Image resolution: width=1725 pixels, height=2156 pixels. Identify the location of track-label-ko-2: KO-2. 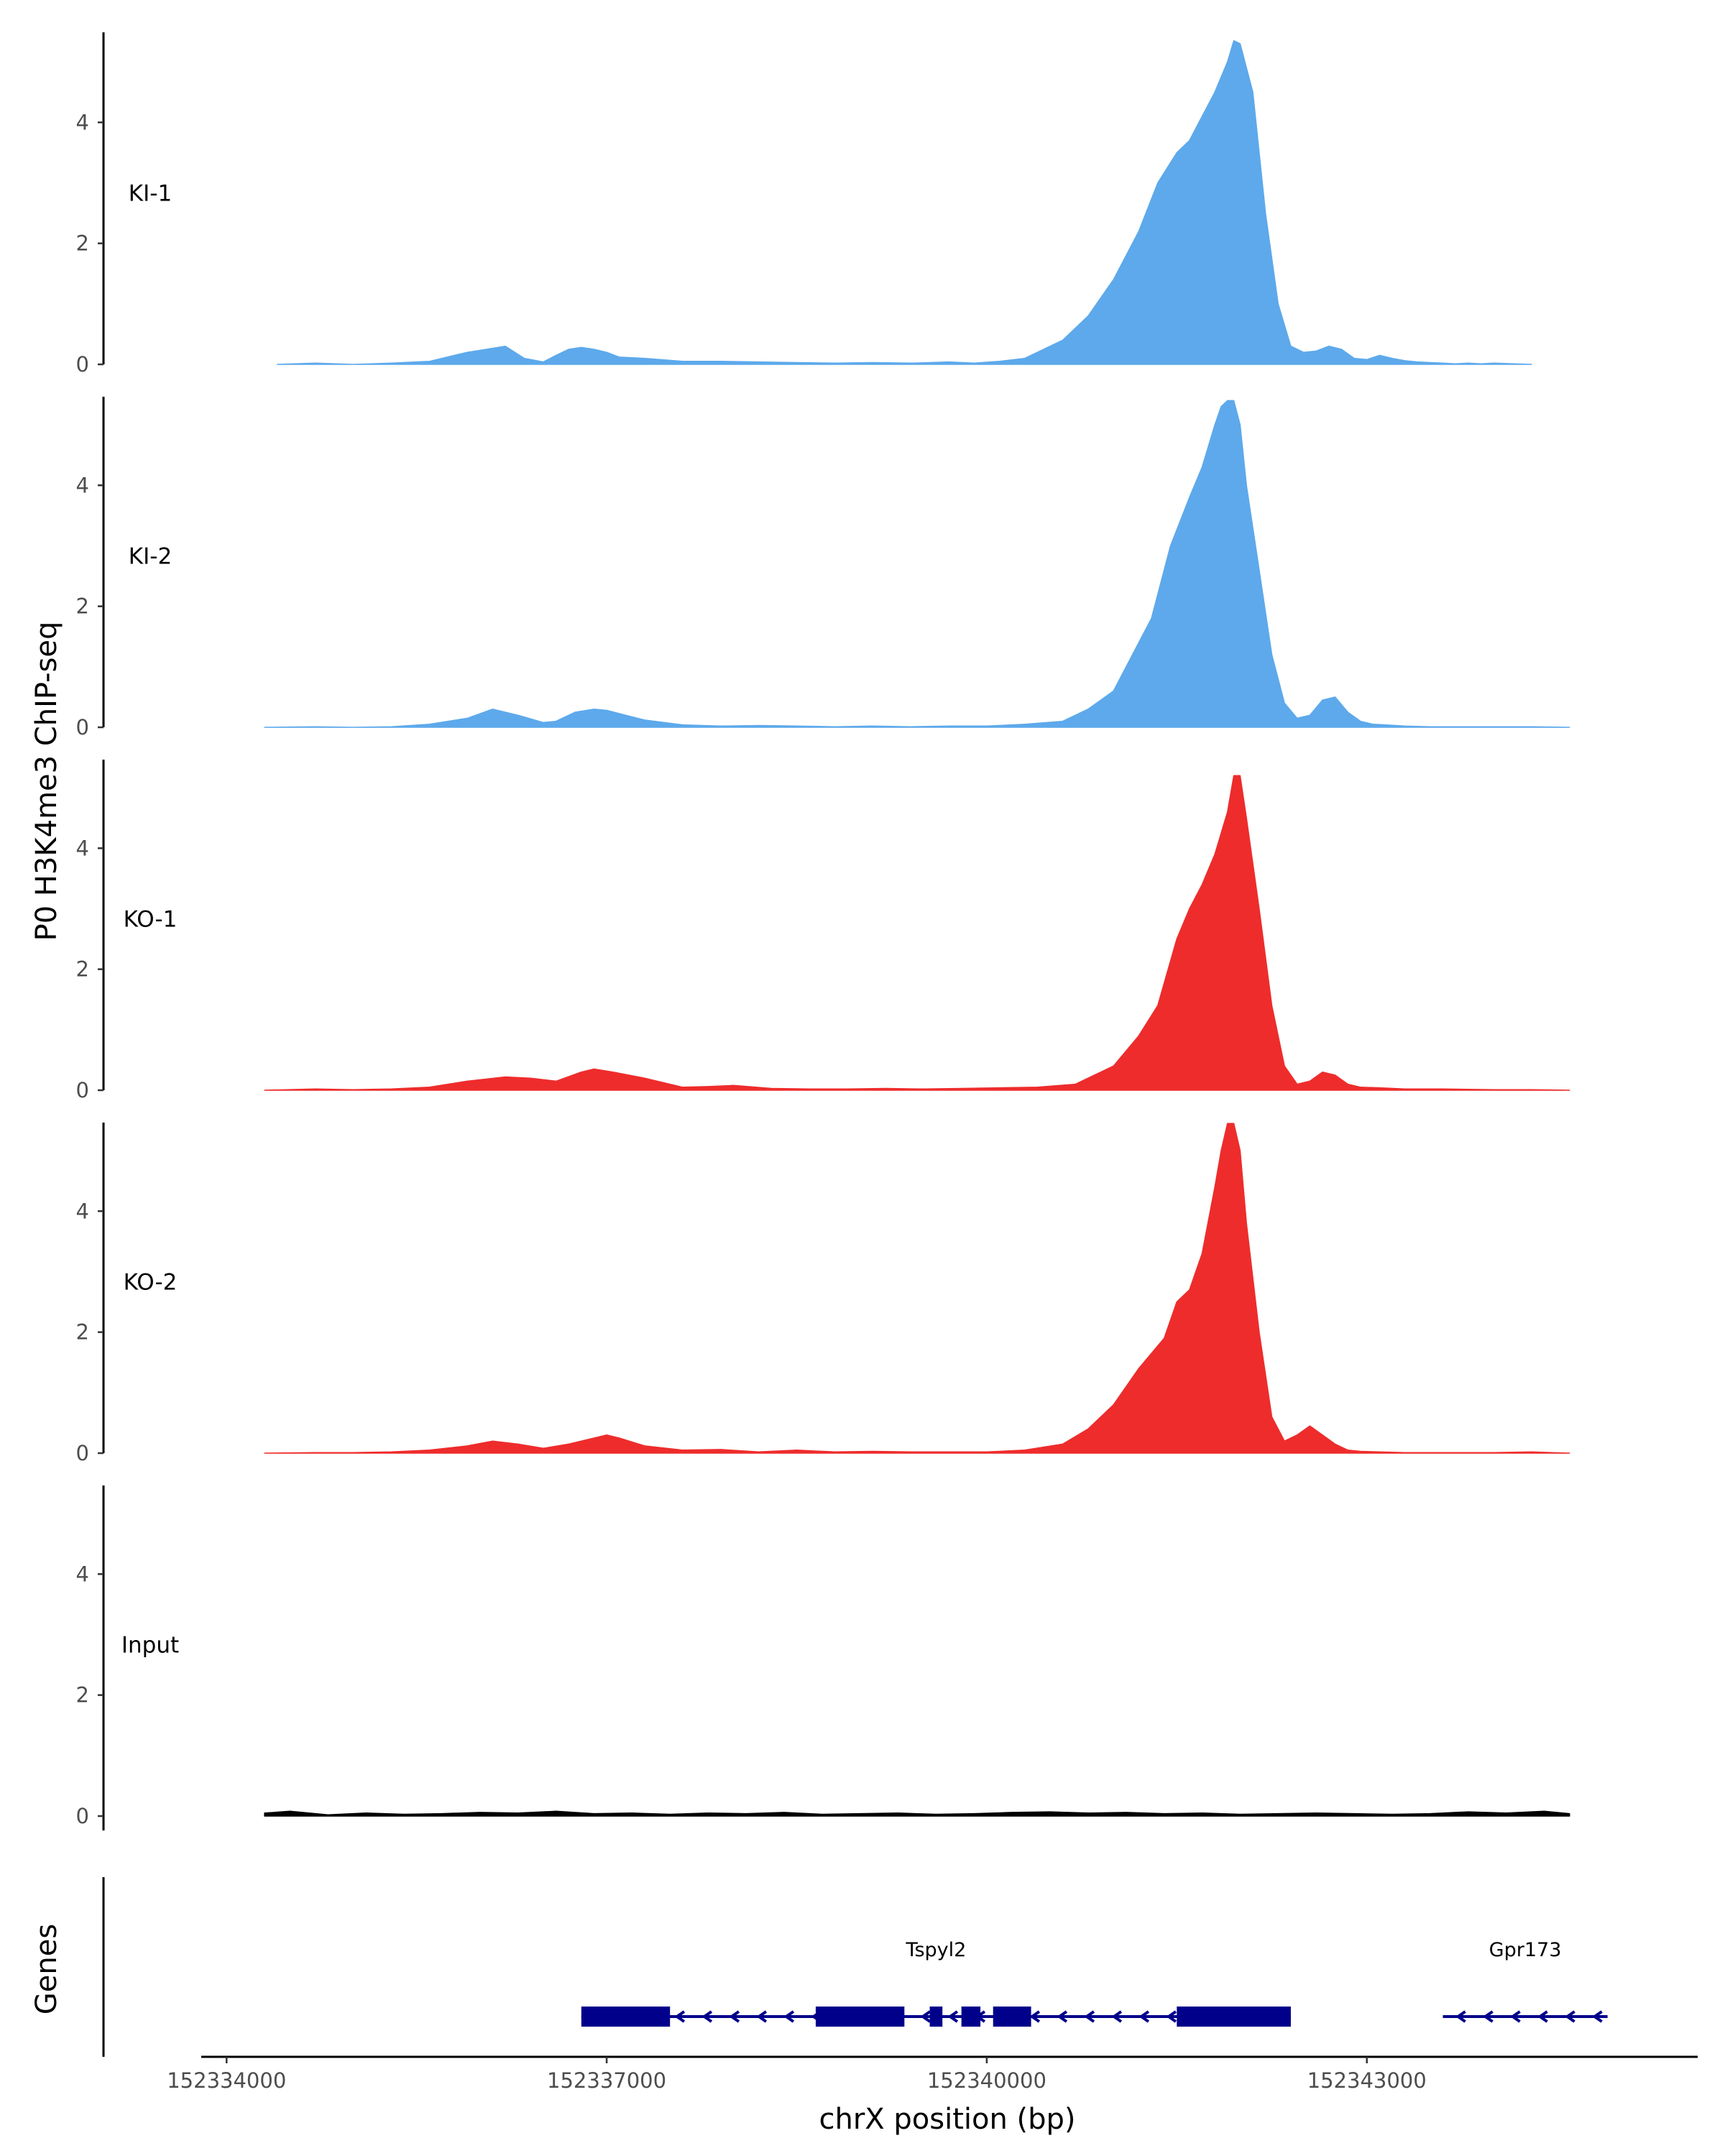
(151, 1283).